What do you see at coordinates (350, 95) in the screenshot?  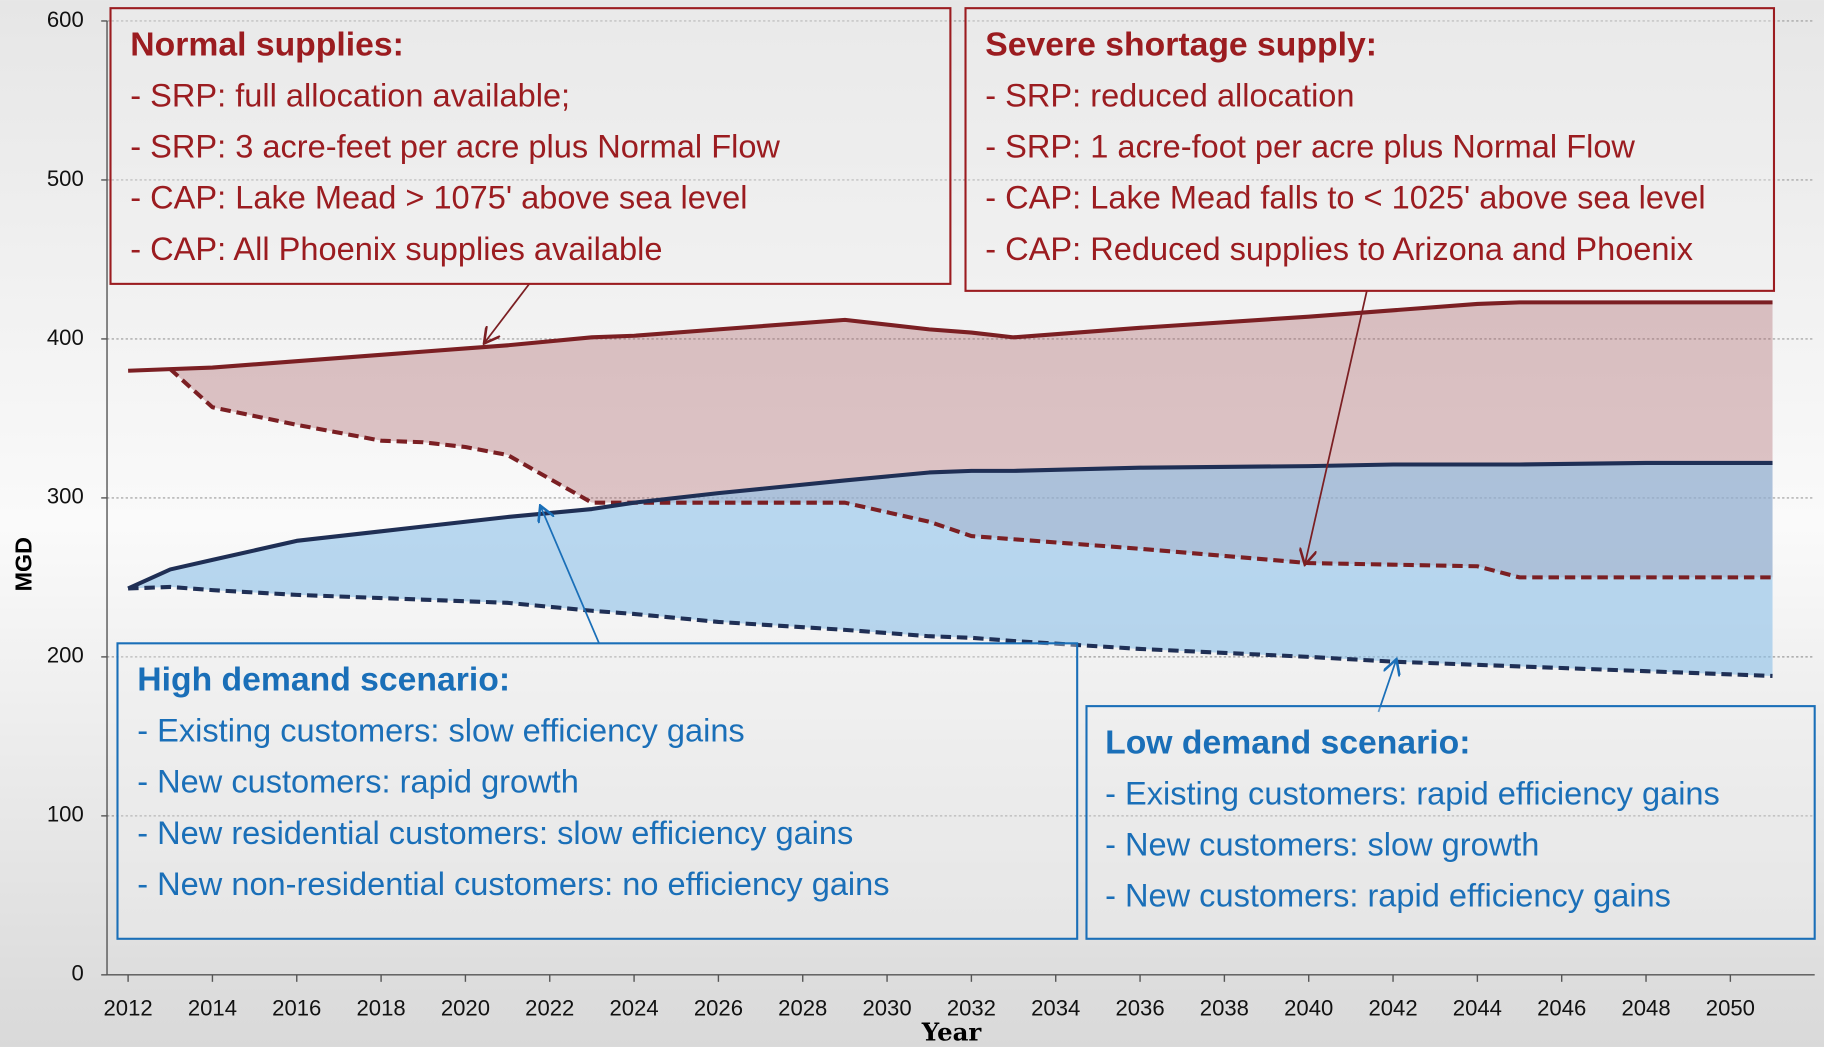 I see `annotation-line: - SRP: full allocation available;` at bounding box center [350, 95].